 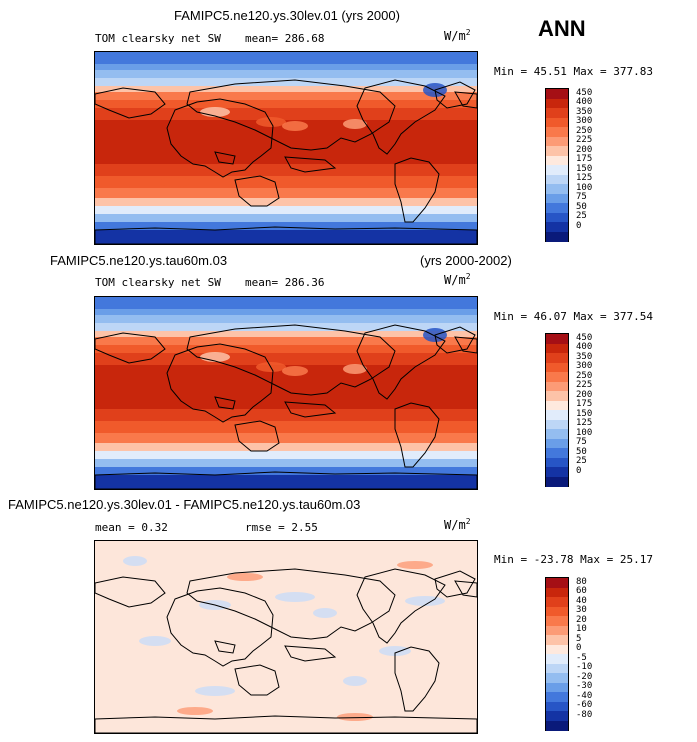 I want to click on colorbar-label: -30, so click(x=584, y=686).